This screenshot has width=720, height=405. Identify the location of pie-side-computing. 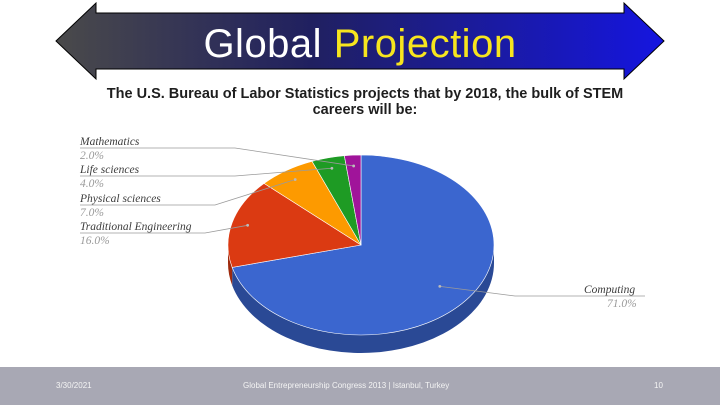
(363, 299).